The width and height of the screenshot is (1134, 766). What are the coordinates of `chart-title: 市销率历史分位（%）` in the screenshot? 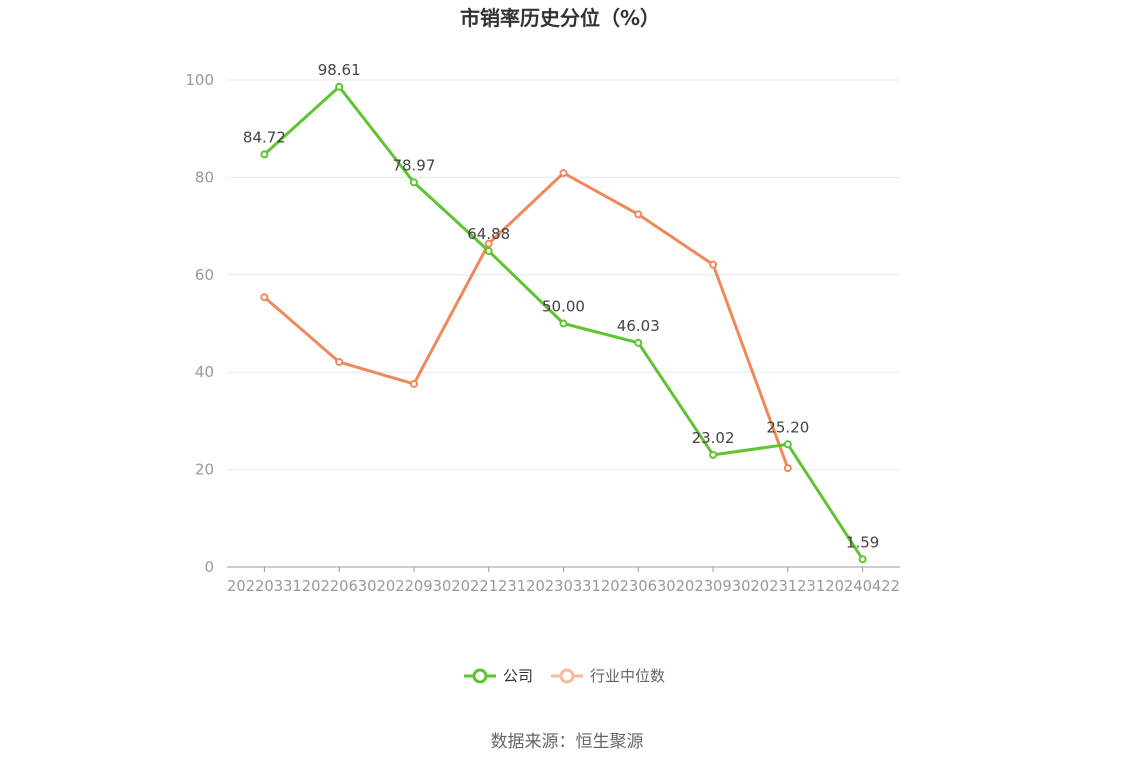 It's located at (560, 18).